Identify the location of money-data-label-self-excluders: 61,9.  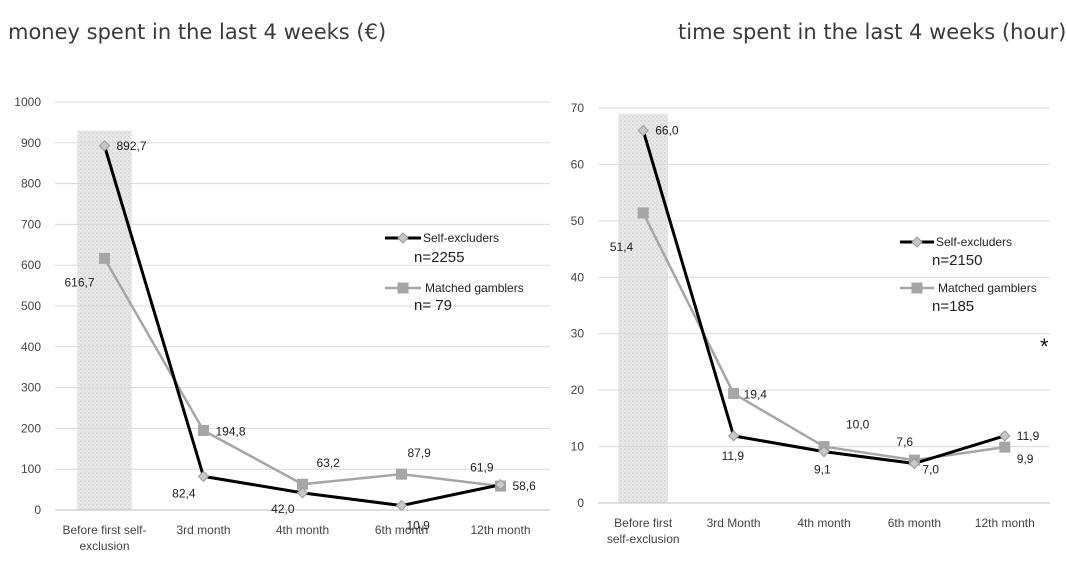
(482, 468).